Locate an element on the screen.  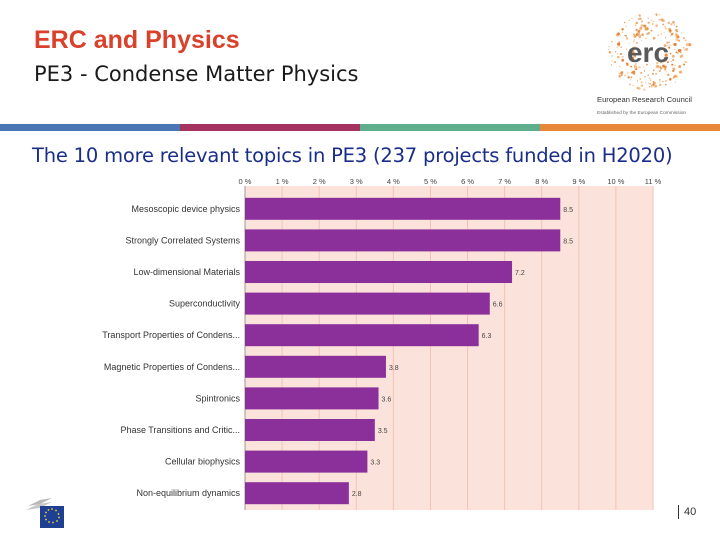
category-label: Cellular biophysics is located at coordinates (203, 462).